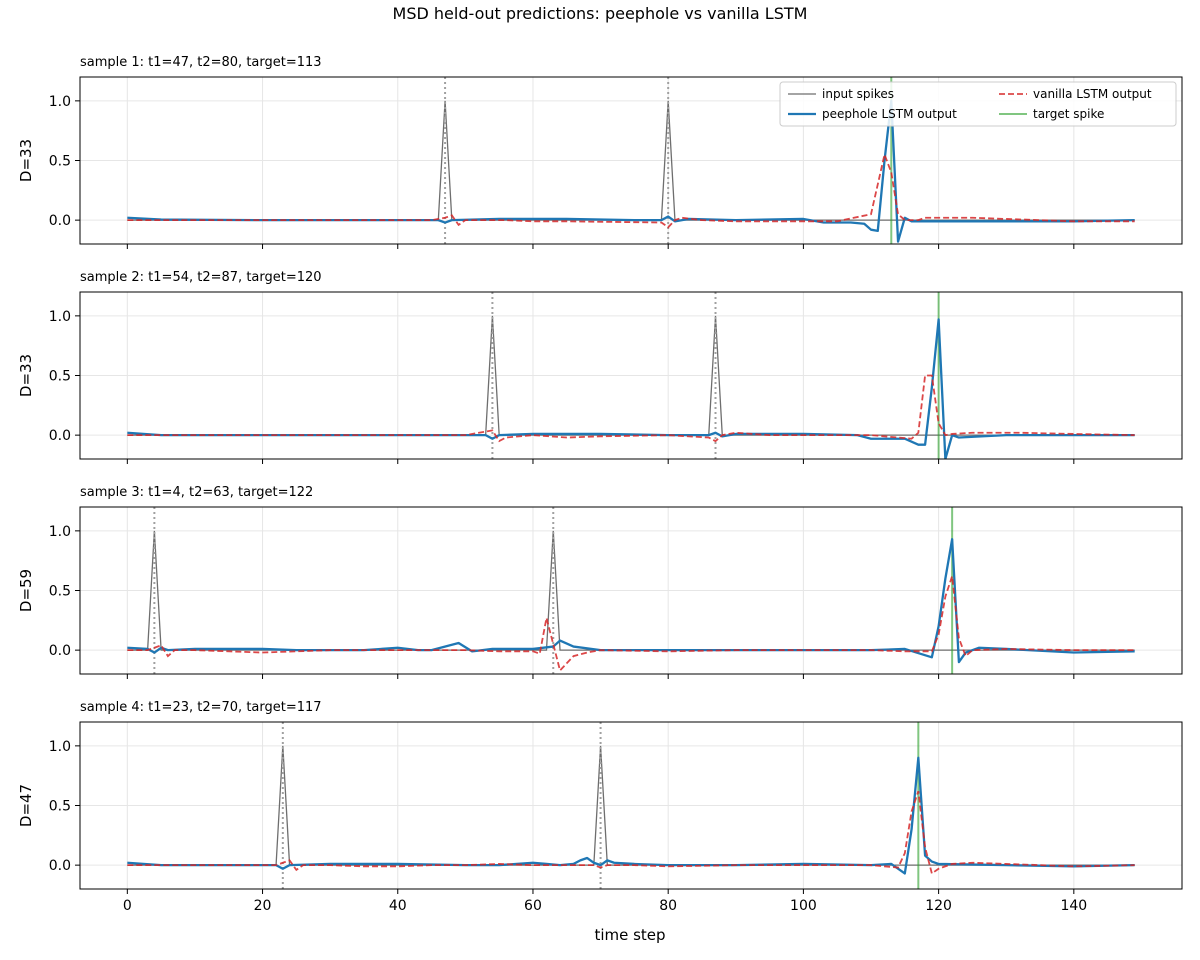 This screenshot has width=1200, height=960. Describe the element at coordinates (938, 906) in the screenshot. I see `x-tick-label: 120` at that location.